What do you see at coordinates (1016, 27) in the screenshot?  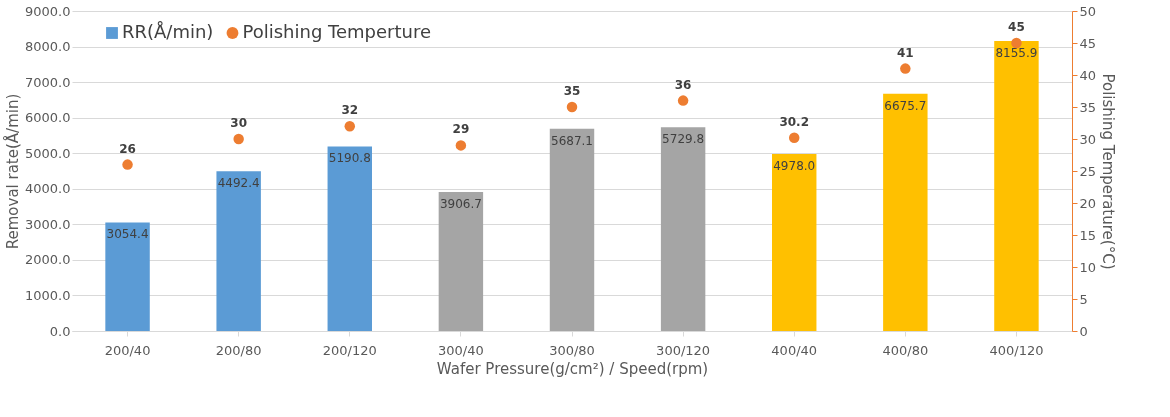 I see `data-label: 45` at bounding box center [1016, 27].